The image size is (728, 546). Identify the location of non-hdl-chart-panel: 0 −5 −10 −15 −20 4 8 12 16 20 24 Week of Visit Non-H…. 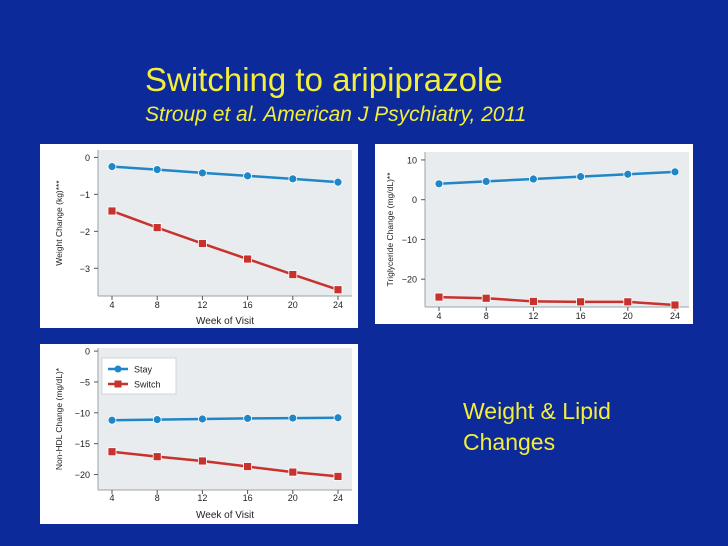
(199, 434).